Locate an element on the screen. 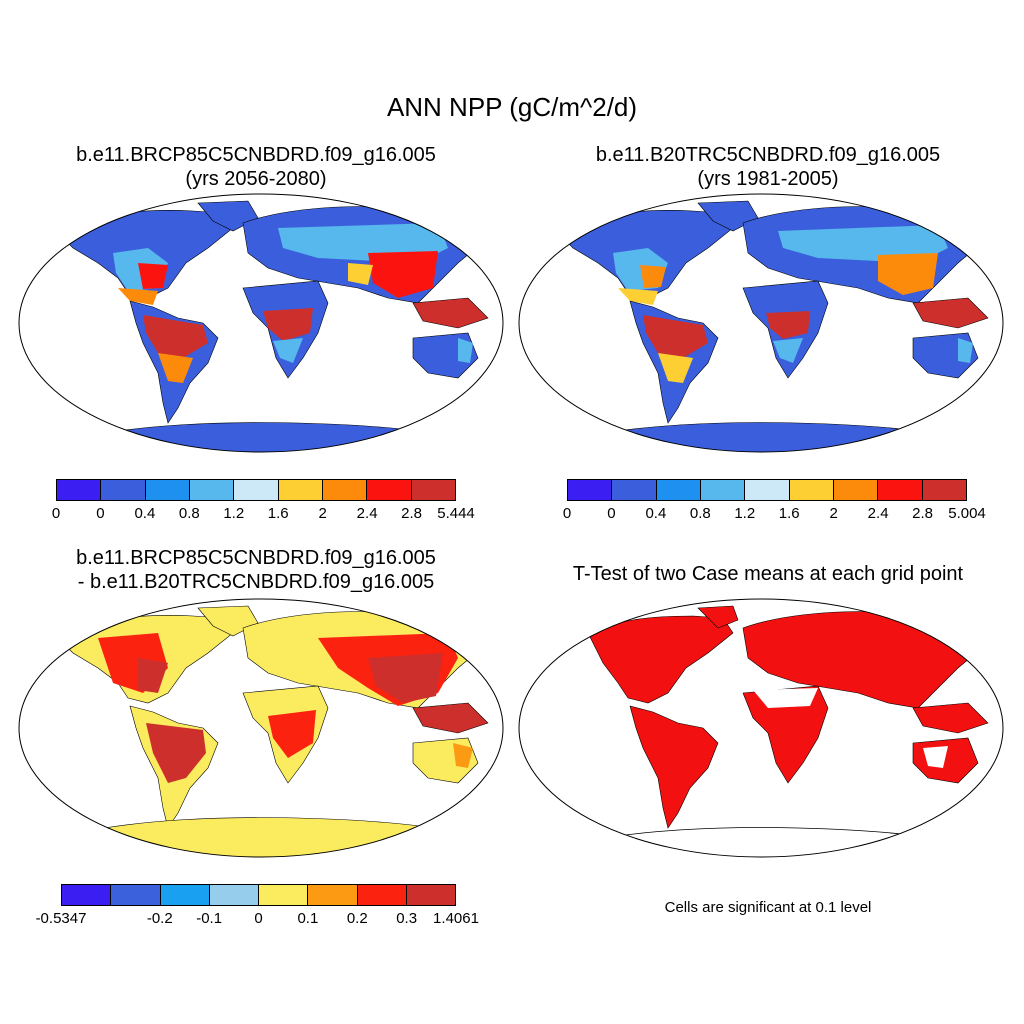  colorbar-tick-label: 0.2 is located at coordinates (357, 918).